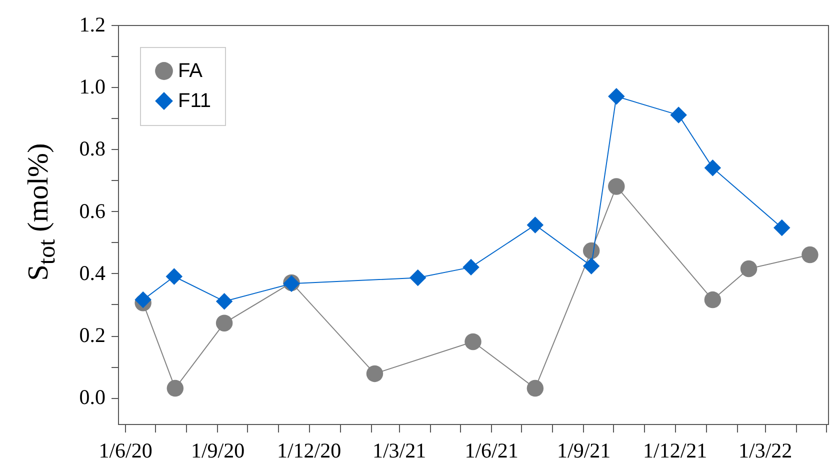 Image resolution: width=830 pixels, height=475 pixels. What do you see at coordinates (92, 148) in the screenshot?
I see `y-tick-label: 0.8` at bounding box center [92, 148].